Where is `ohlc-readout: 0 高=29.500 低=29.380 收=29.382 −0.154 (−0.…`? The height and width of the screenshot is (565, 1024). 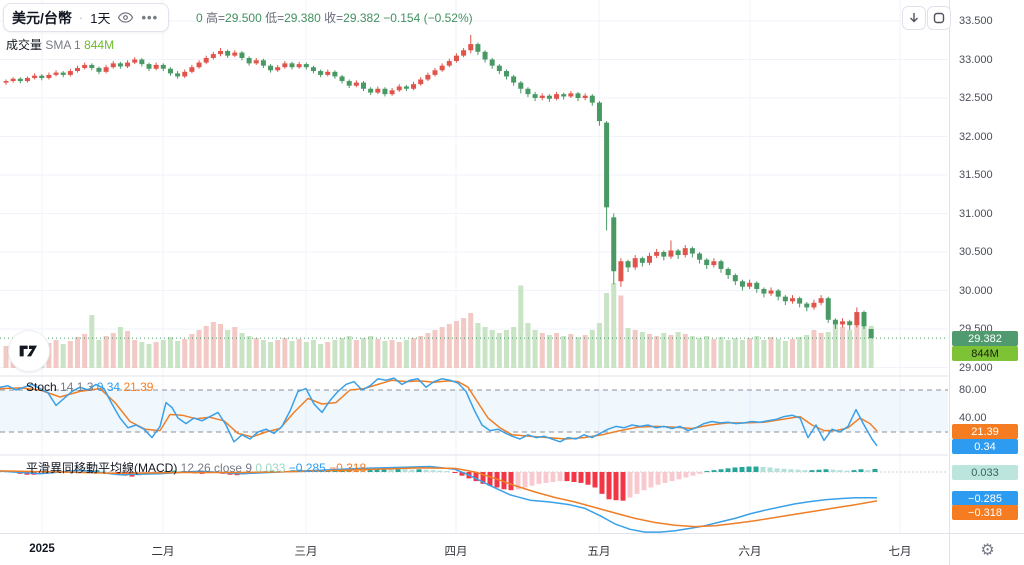 ohlc-readout: 0 高=29.500 低=29.380 收=29.382 −0.154 (−0.… is located at coordinates (334, 17).